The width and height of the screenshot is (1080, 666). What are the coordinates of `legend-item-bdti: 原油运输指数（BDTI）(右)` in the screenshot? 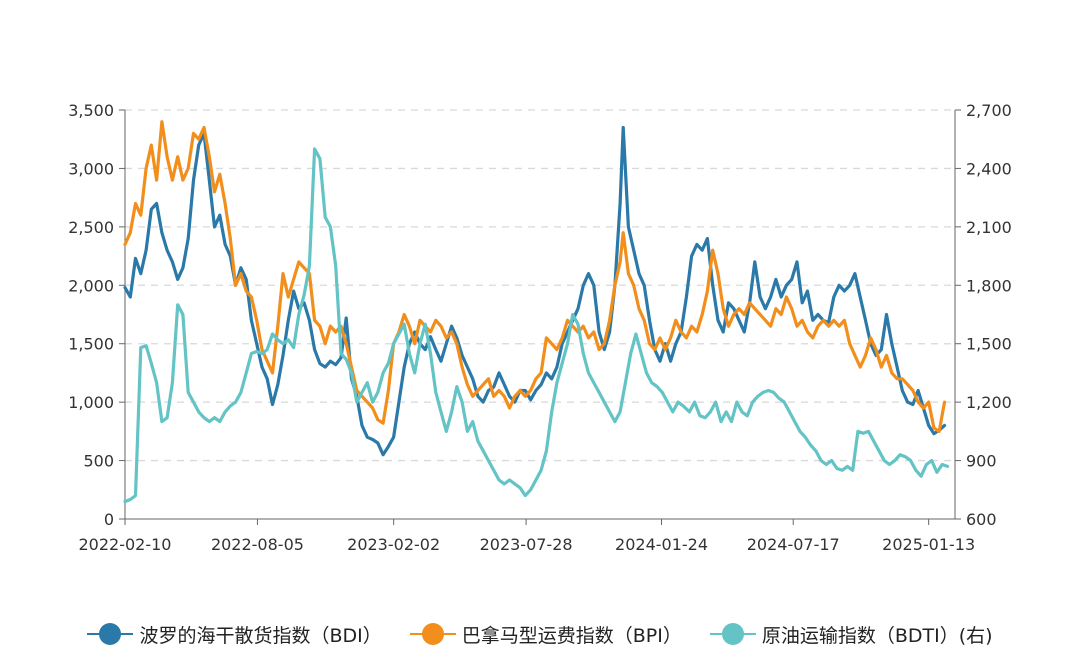 It's located at (851, 634).